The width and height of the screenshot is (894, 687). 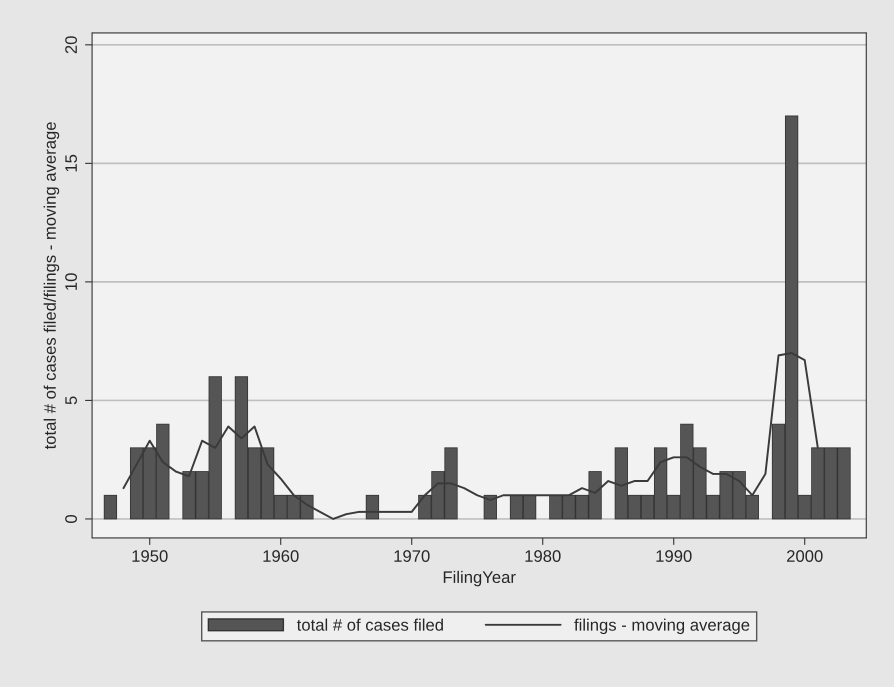 I want to click on y-axis-title: total # of cases filed/filings - moving average, so click(x=52, y=286).